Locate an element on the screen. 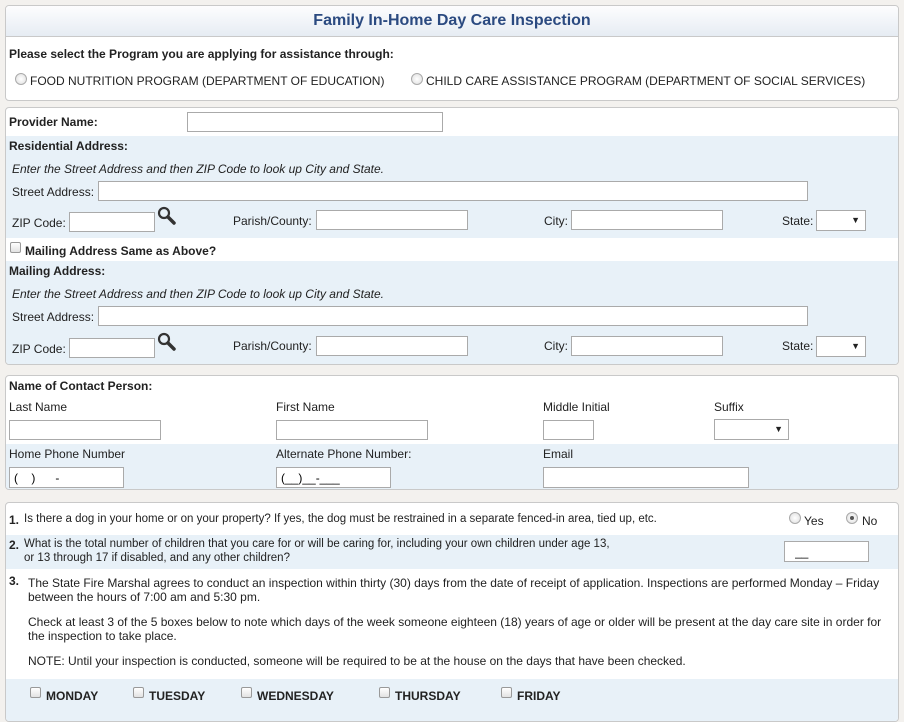 Image resolution: width=904 pixels, height=722 pixels. mailing-city-label: City: is located at coordinates (556, 346).